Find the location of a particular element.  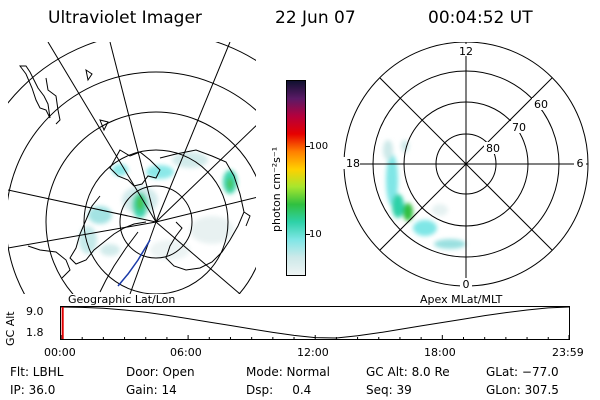

gain-info: Gain: 14 is located at coordinates (151, 390).